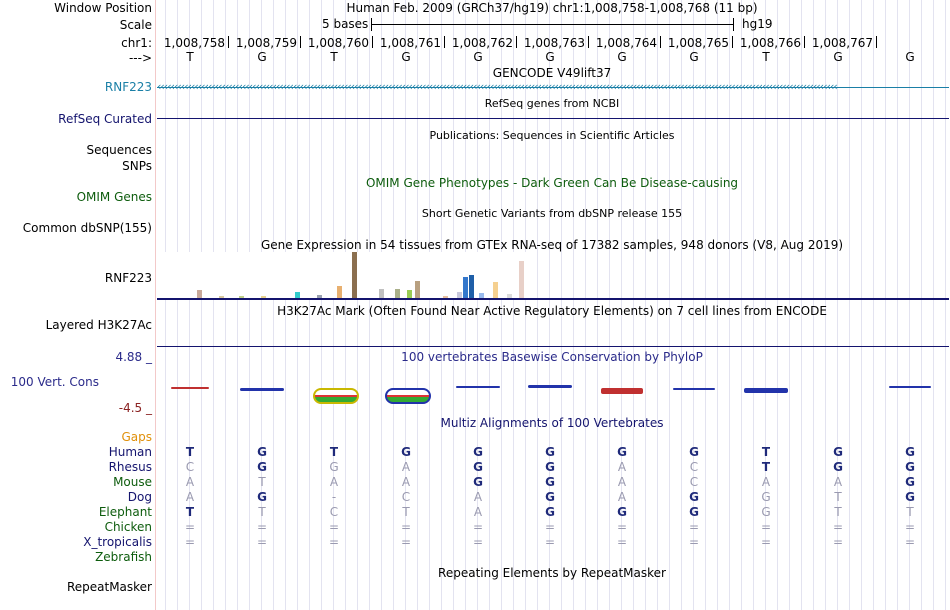 This screenshot has height=610, width=950. I want to click on gencode-gene-line, so click(553, 87).